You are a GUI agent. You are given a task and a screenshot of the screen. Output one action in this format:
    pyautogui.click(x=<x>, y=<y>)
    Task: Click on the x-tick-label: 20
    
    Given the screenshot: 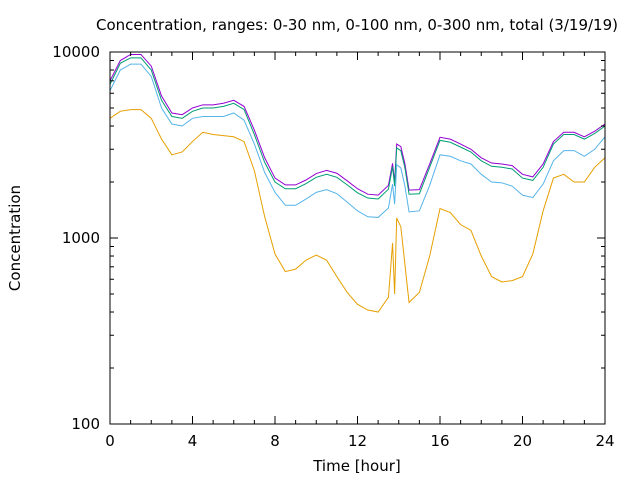 What is the action you would take?
    pyautogui.click(x=522, y=441)
    